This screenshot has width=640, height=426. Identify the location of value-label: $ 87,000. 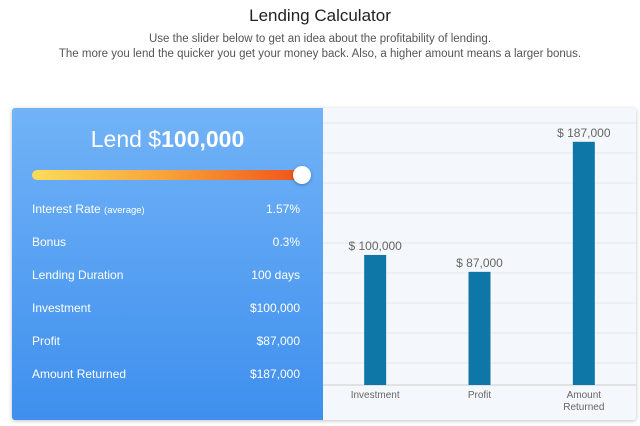
(479, 263).